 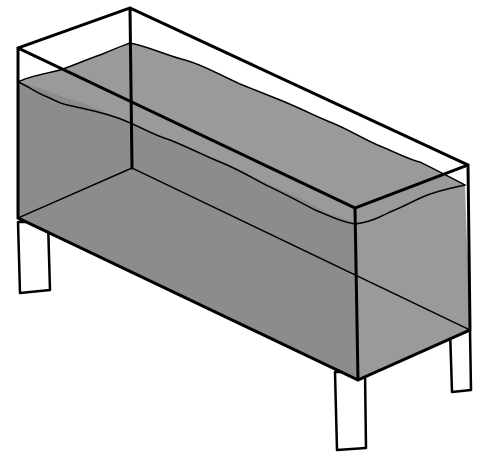 What do you see at coordinates (34, 257) in the screenshot?
I see `leg-back-left` at bounding box center [34, 257].